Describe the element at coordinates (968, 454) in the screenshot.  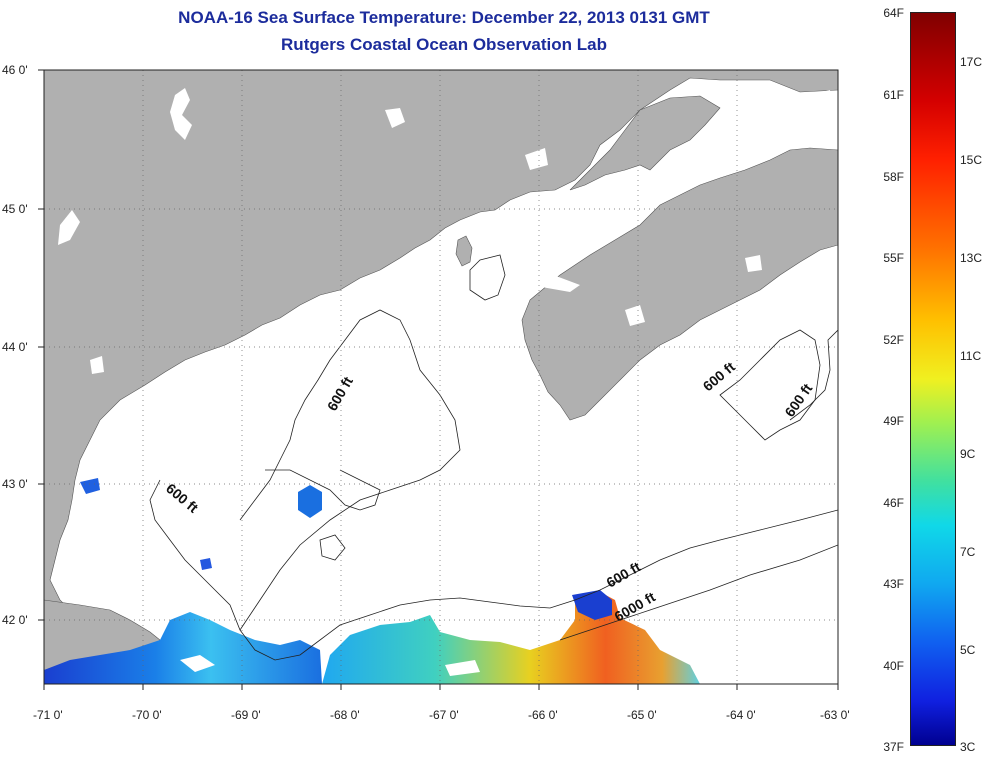
I see `colorbar-c-label: 9C` at that location.